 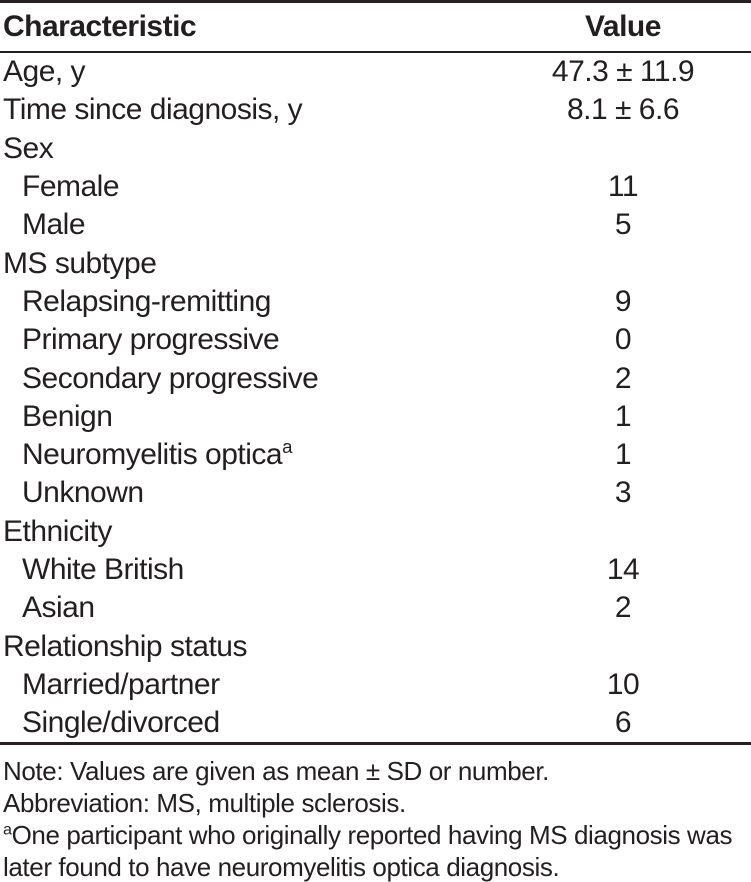 What do you see at coordinates (375, 225) in the screenshot?
I see `table-row: Male 5` at bounding box center [375, 225].